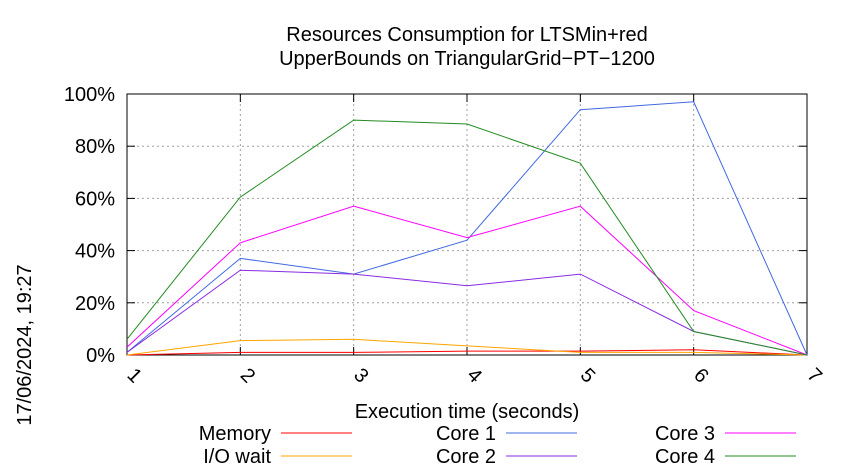 The width and height of the screenshot is (850, 475). Describe the element at coordinates (95, 304) in the screenshot. I see `y-tick-label: 20%` at that location.